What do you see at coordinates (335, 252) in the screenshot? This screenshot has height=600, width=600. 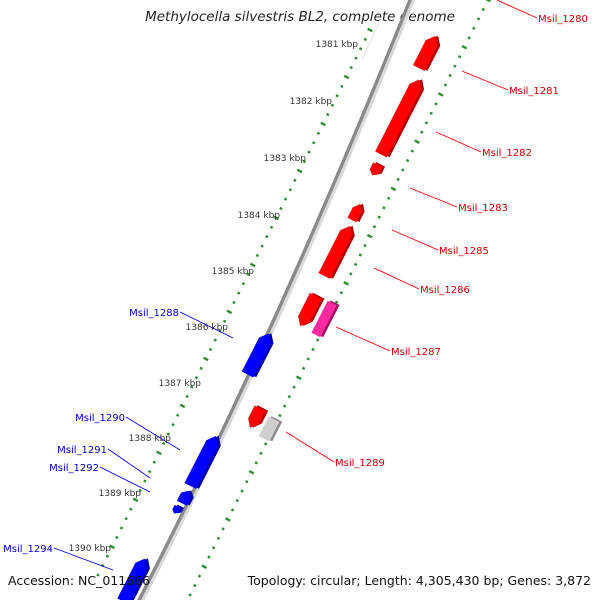 I see `gene-msil-1285-body` at bounding box center [335, 252].